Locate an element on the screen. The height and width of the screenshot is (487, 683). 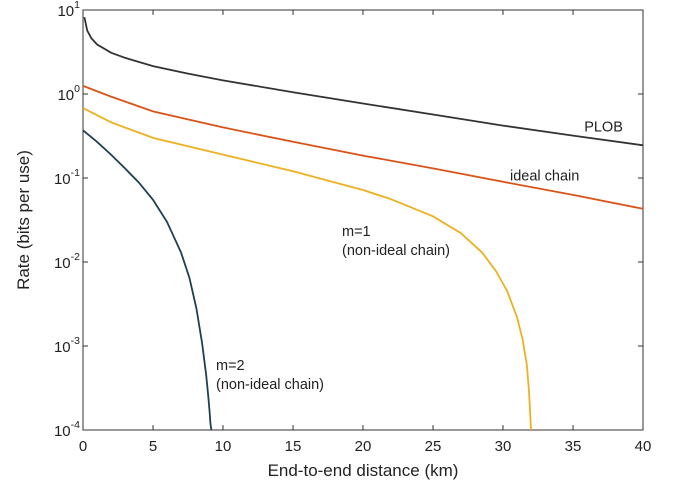
curve-label-4: (non-ideal chain) is located at coordinates (270, 385).